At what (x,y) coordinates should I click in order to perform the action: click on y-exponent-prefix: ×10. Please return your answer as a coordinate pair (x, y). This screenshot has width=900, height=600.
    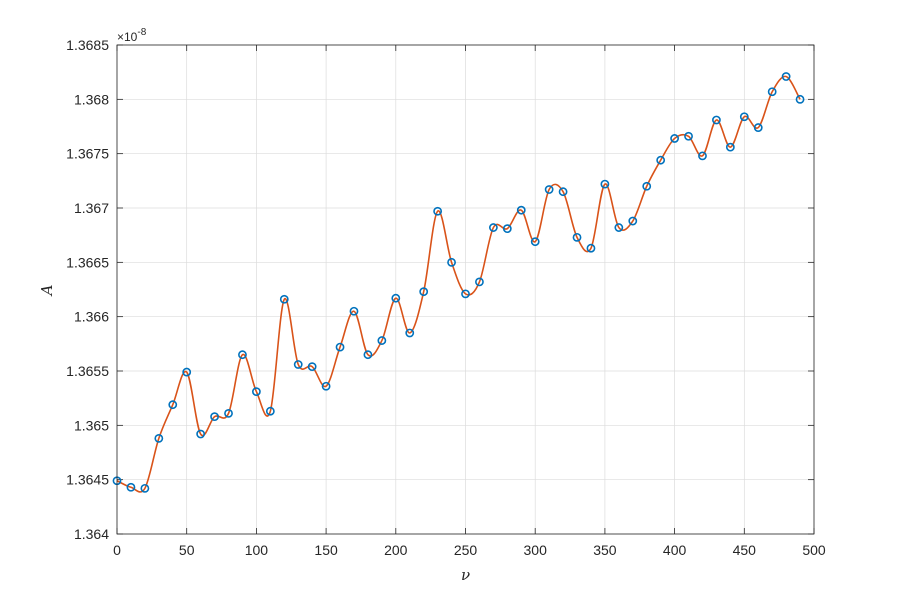
    Looking at the image, I should click on (127, 37).